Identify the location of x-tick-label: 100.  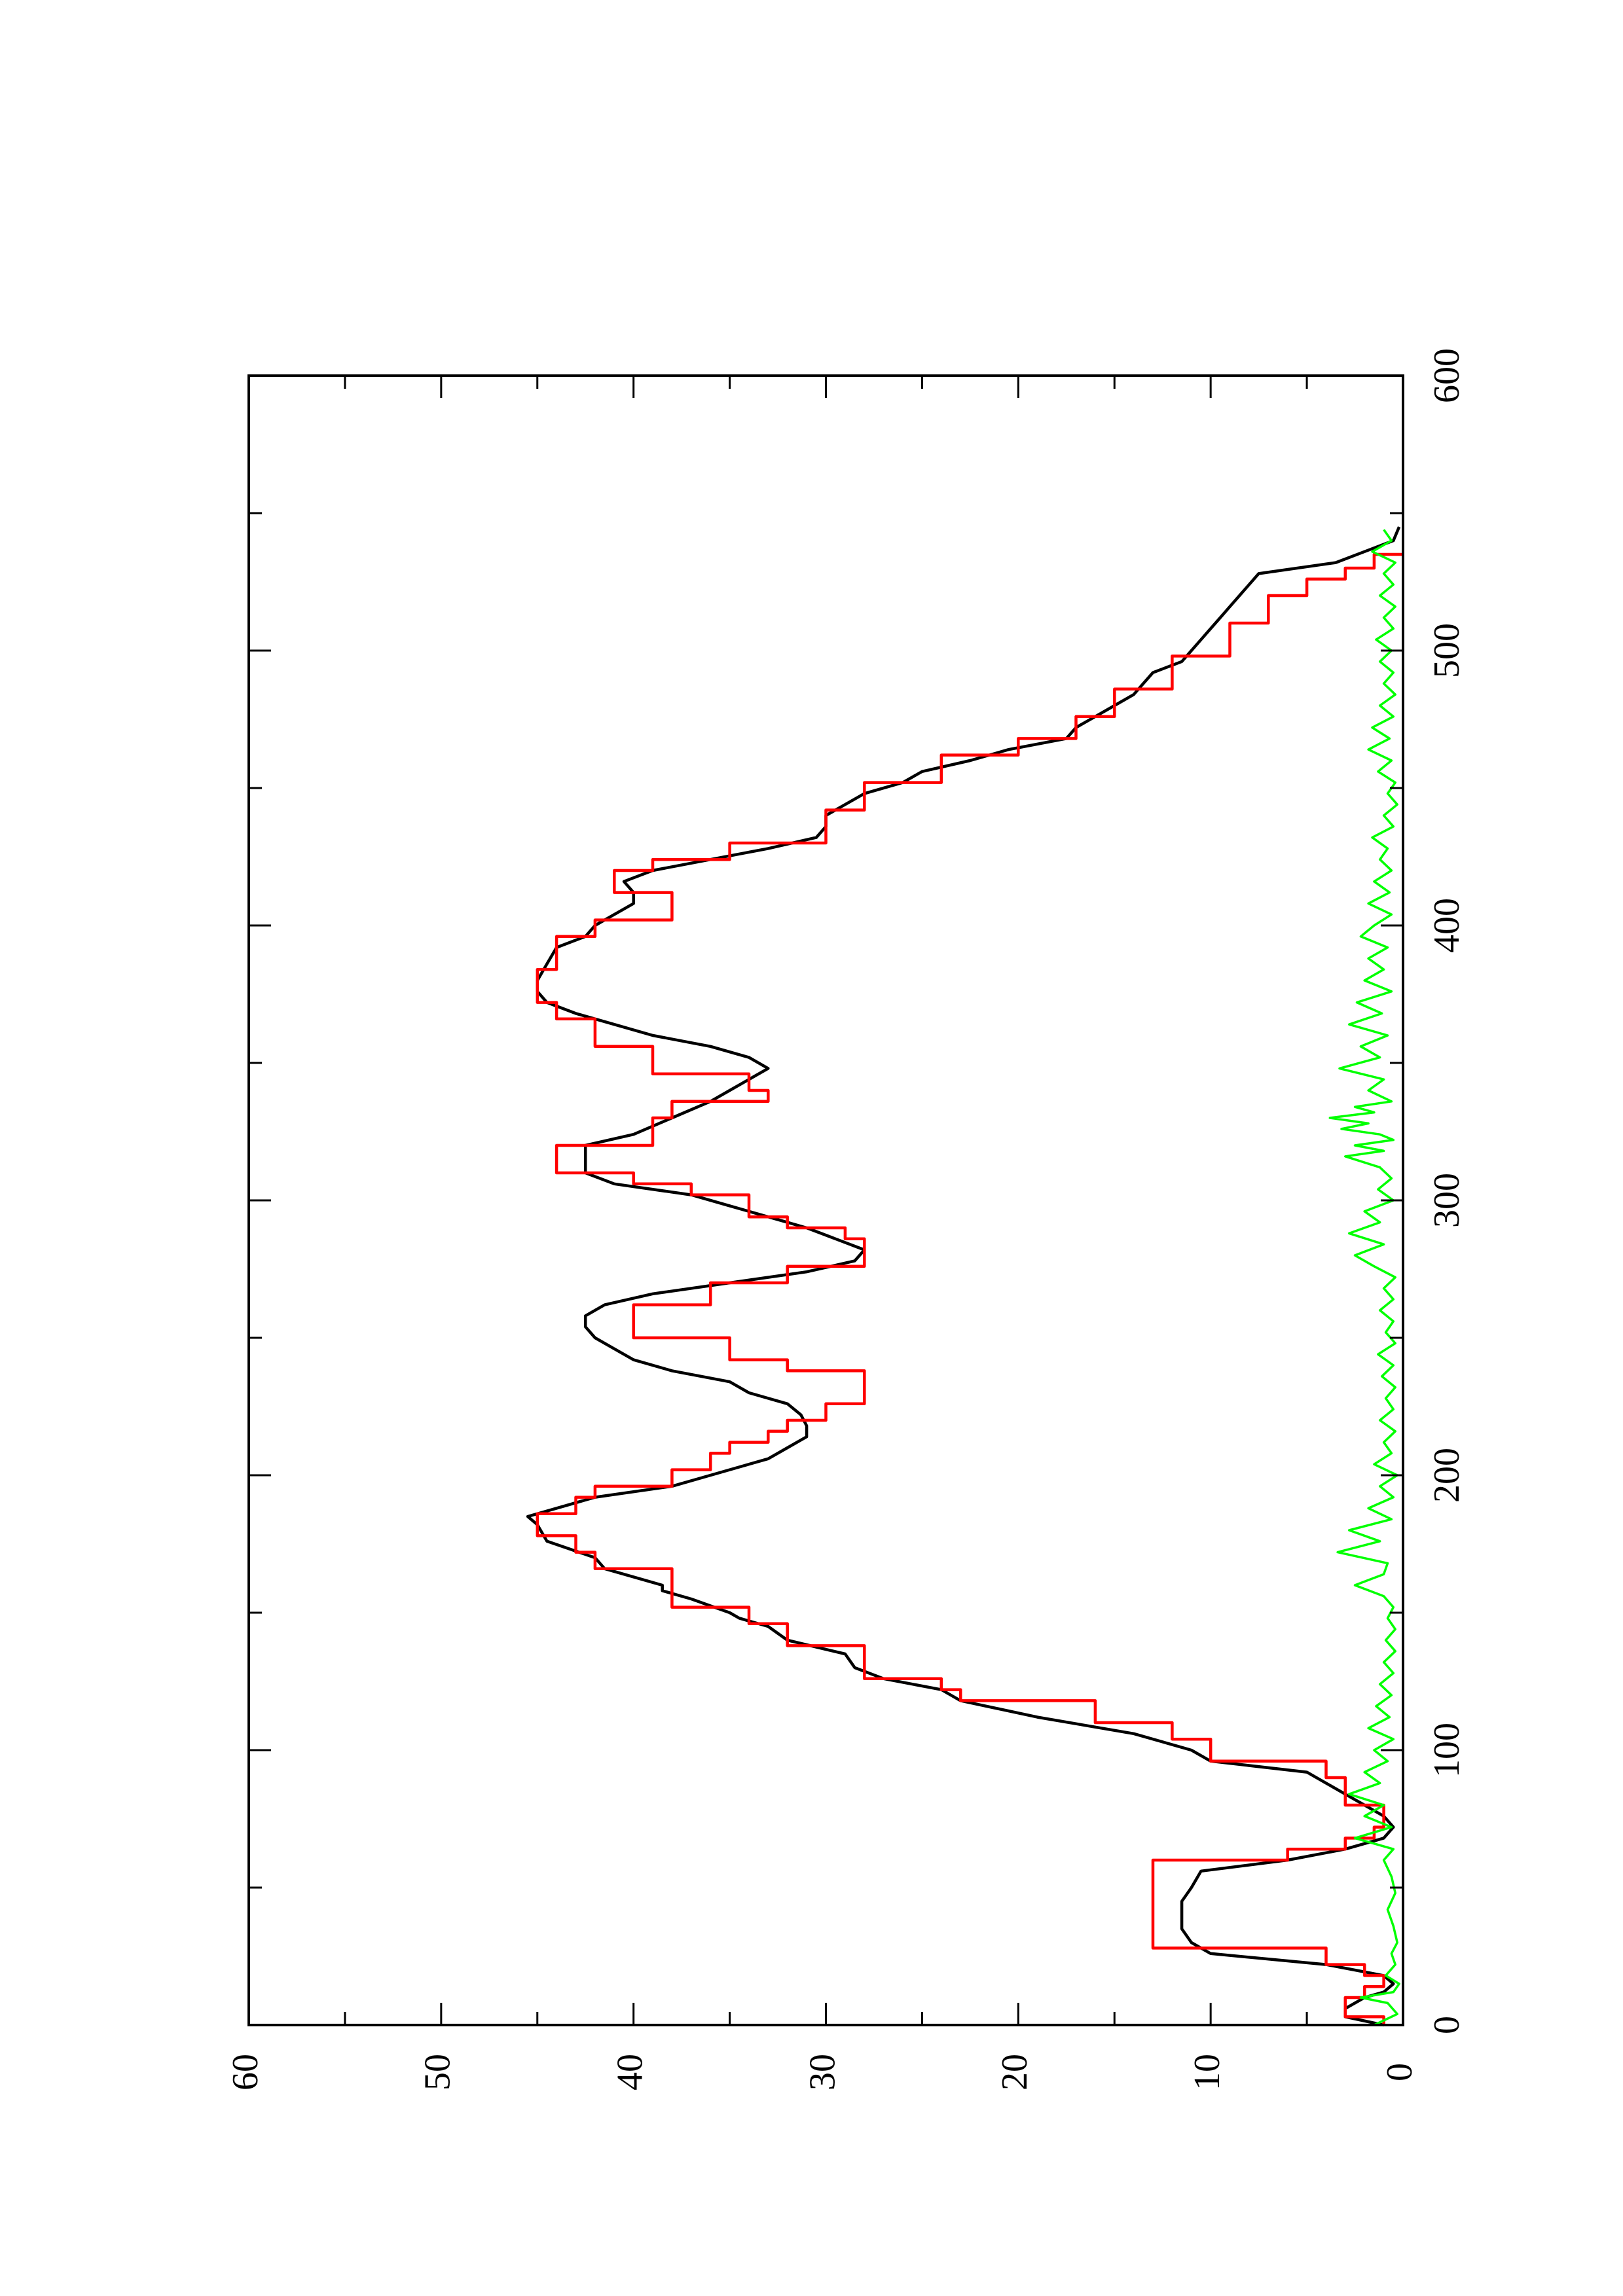
(1447, 1750).